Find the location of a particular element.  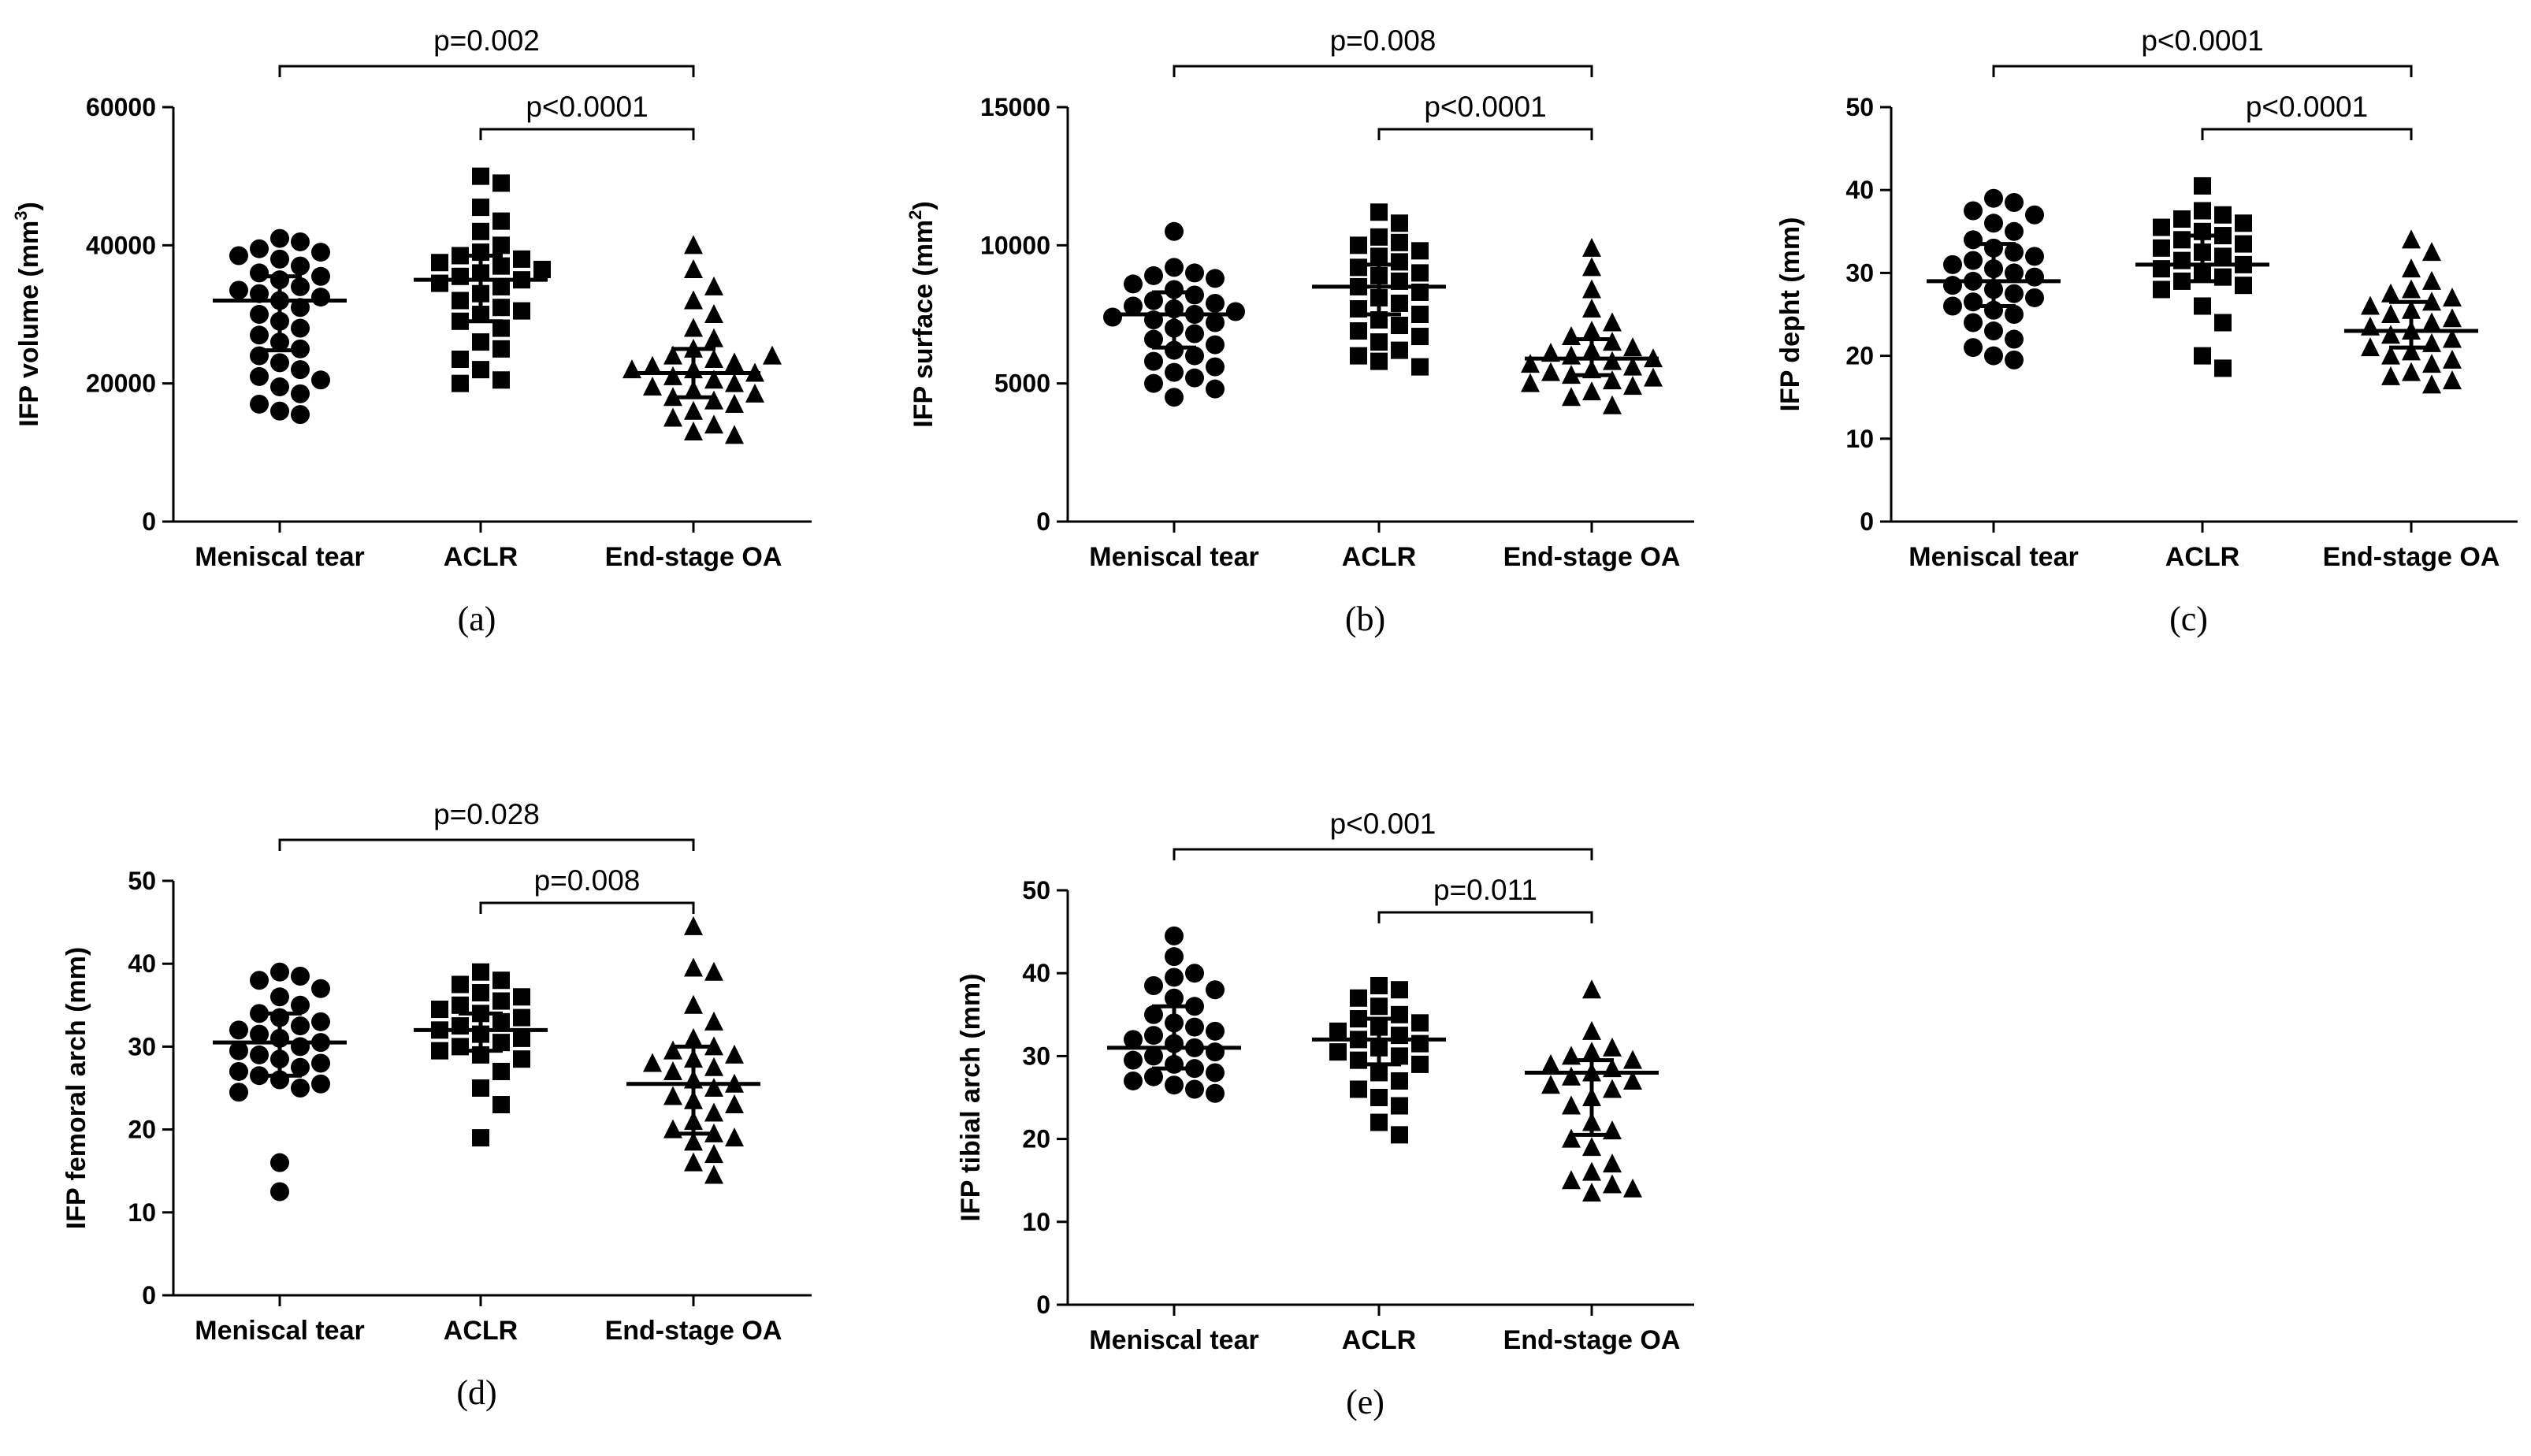

panel-label: (e) is located at coordinates (1365, 1402).